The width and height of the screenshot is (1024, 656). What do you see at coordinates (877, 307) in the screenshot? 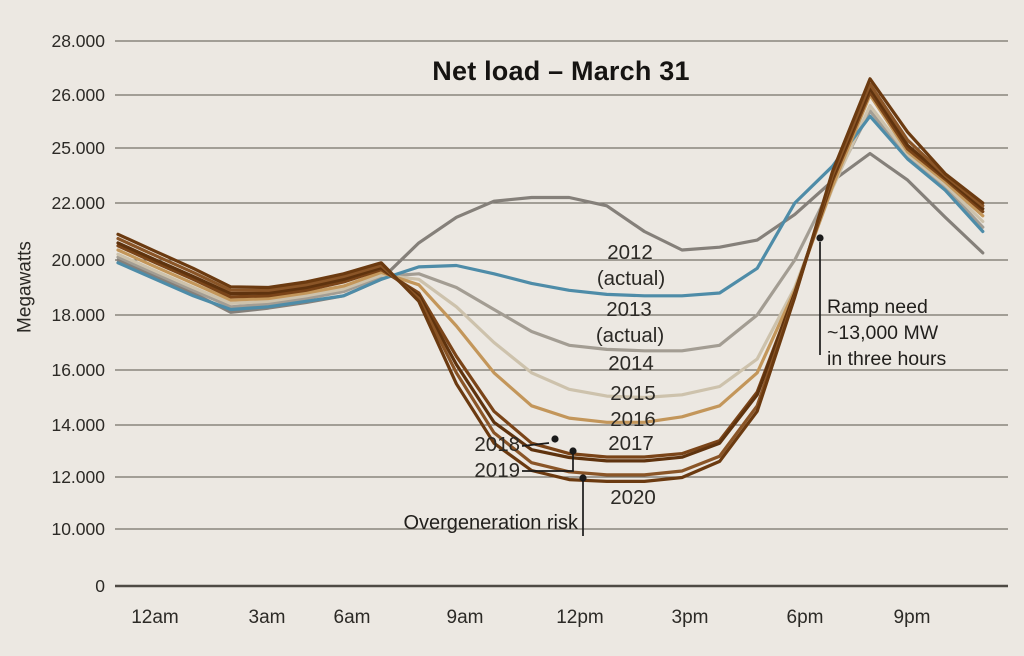
I see `ramp-annotation-line: Ramp need` at bounding box center [877, 307].